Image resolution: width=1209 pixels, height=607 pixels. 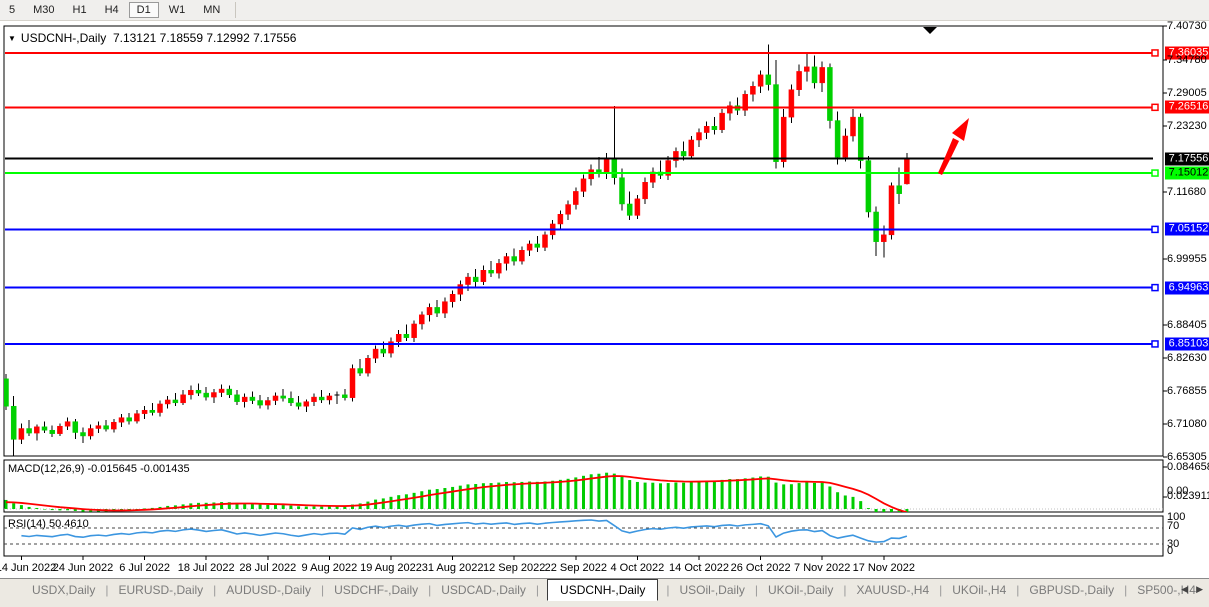 I want to click on timeframe-button-w1: W1, so click(x=177, y=10).